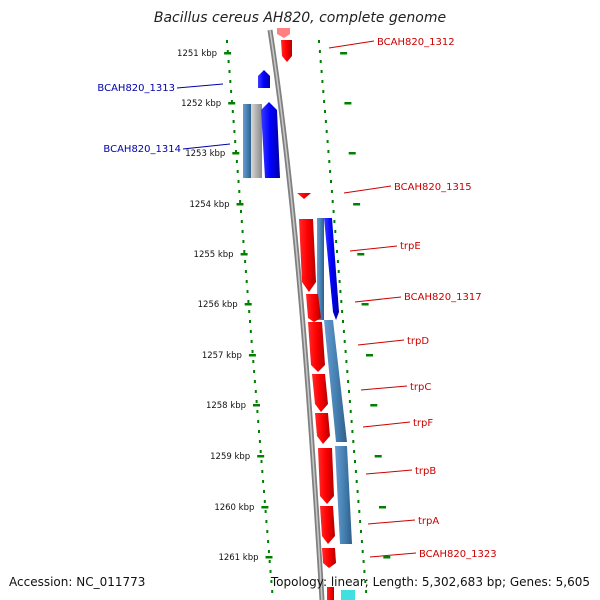 This screenshot has width=600, height=600. What do you see at coordinates (315, 333) in the screenshot?
I see `gene-trpD` at bounding box center [315, 333].